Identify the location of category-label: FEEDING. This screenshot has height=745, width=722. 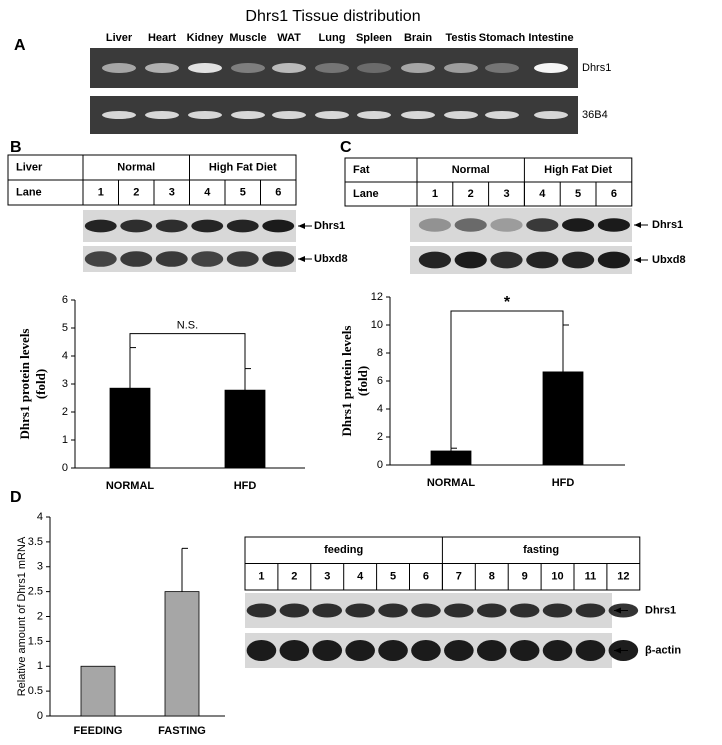
(98, 731).